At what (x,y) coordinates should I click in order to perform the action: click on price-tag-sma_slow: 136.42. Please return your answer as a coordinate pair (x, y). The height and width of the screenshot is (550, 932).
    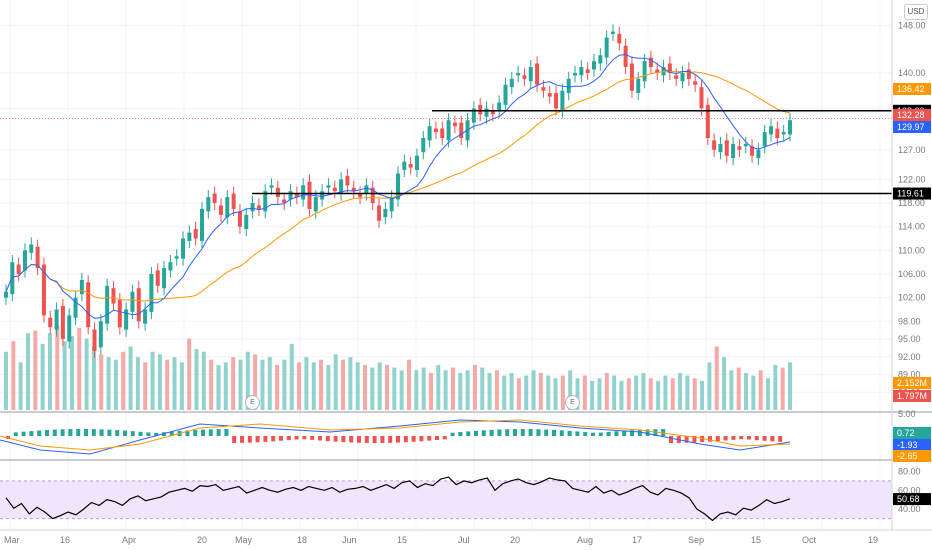
    Looking at the image, I should click on (911, 89).